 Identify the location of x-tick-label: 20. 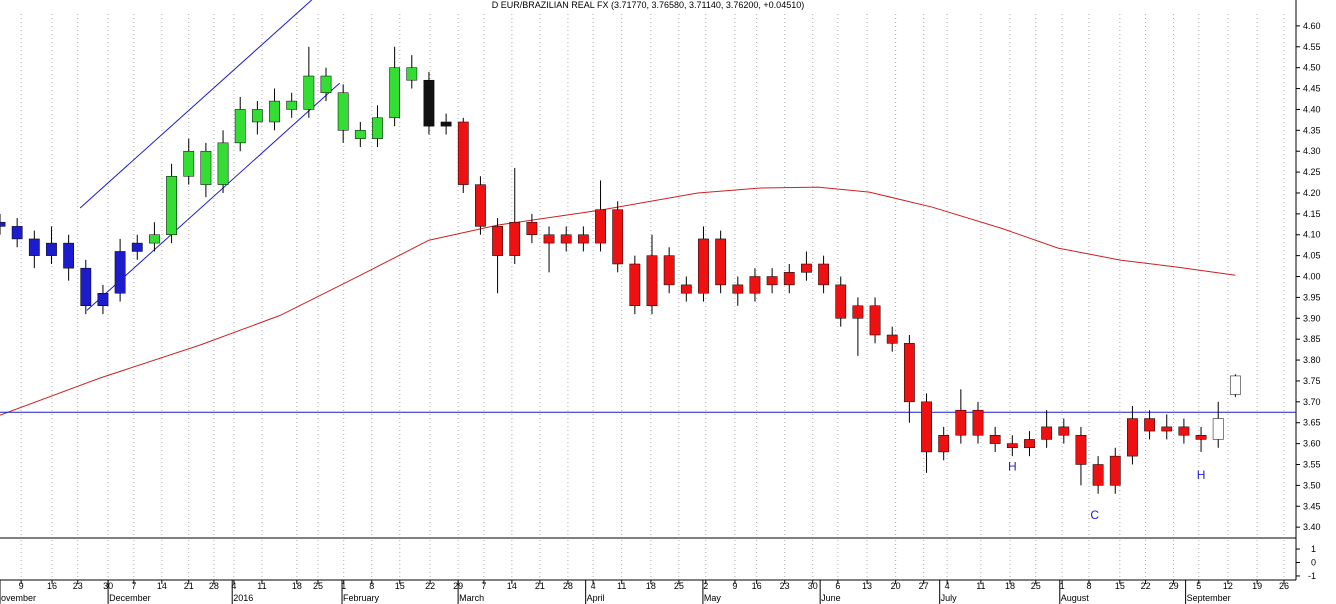
(896, 586).